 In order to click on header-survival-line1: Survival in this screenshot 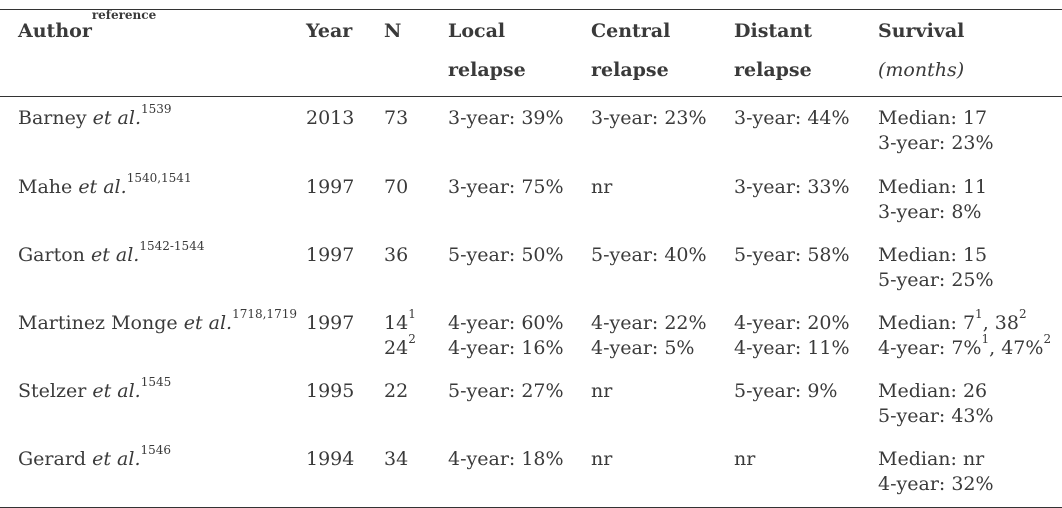, I will do `click(921, 31)`.